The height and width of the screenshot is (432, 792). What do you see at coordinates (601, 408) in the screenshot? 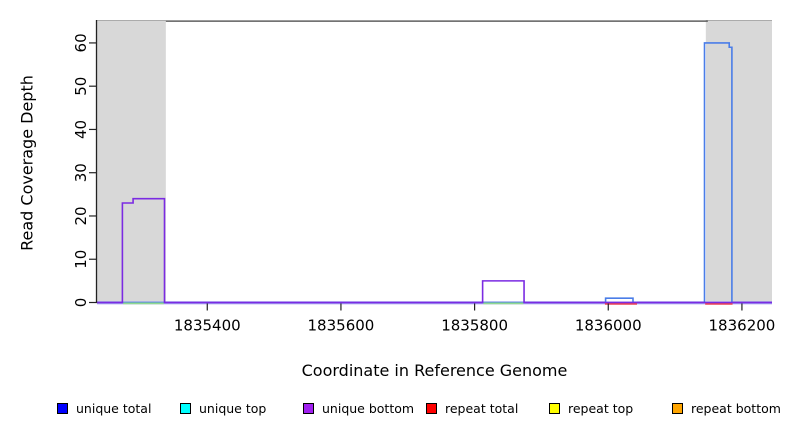
I see `legend-label: repeat top` at bounding box center [601, 408].